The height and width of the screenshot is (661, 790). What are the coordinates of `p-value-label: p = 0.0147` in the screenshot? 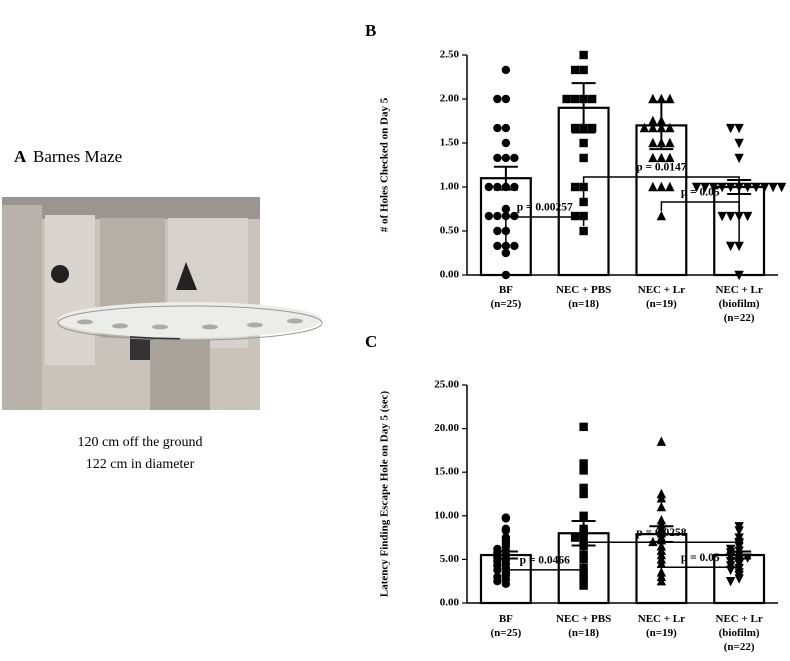 It's located at (661, 168).